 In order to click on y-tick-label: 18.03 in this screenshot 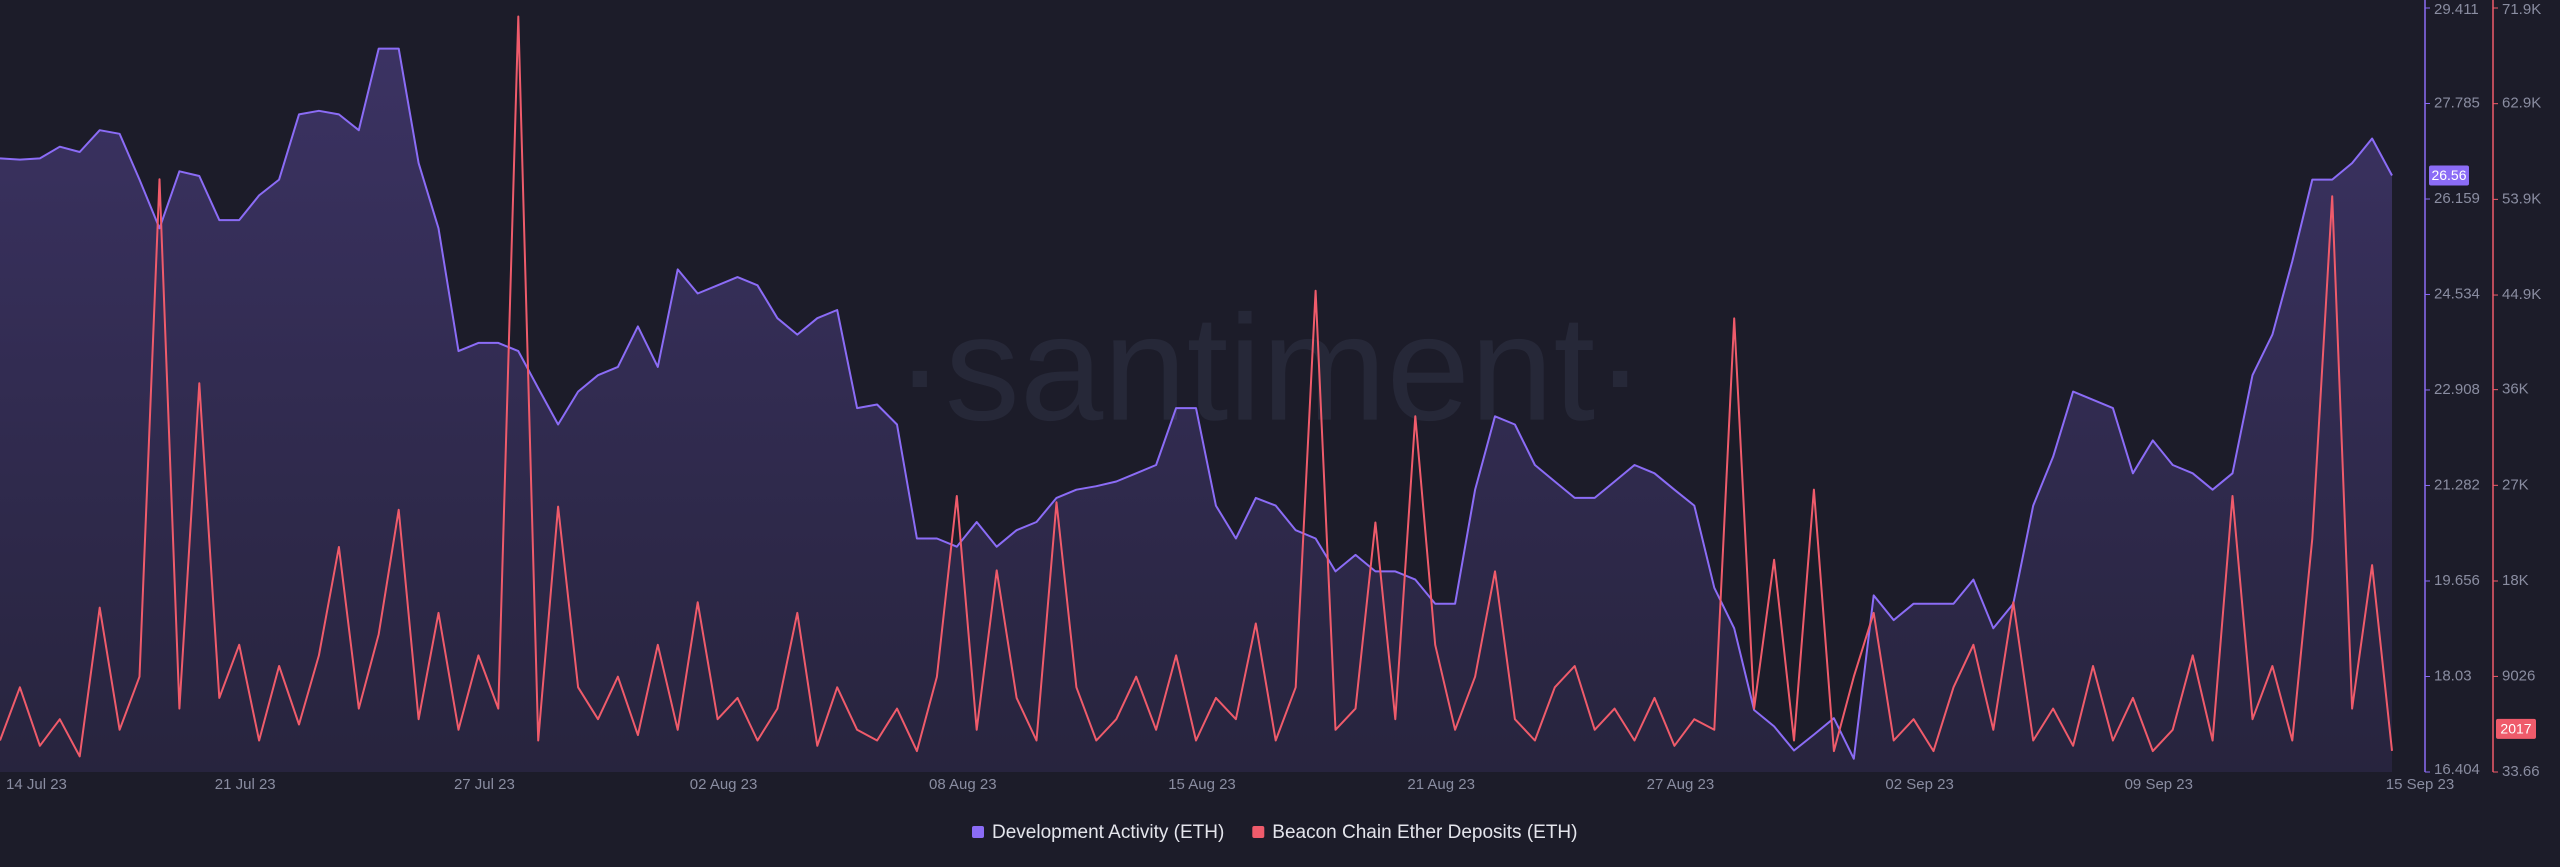, I will do `click(2453, 675)`.